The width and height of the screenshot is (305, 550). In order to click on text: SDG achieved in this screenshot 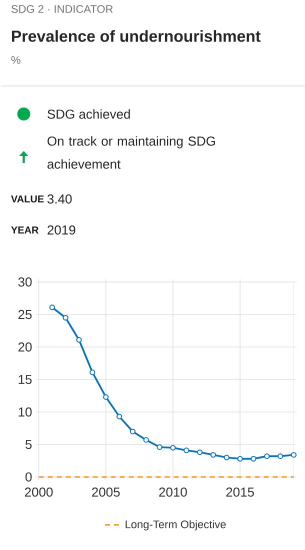, I will do `click(88, 114)`.